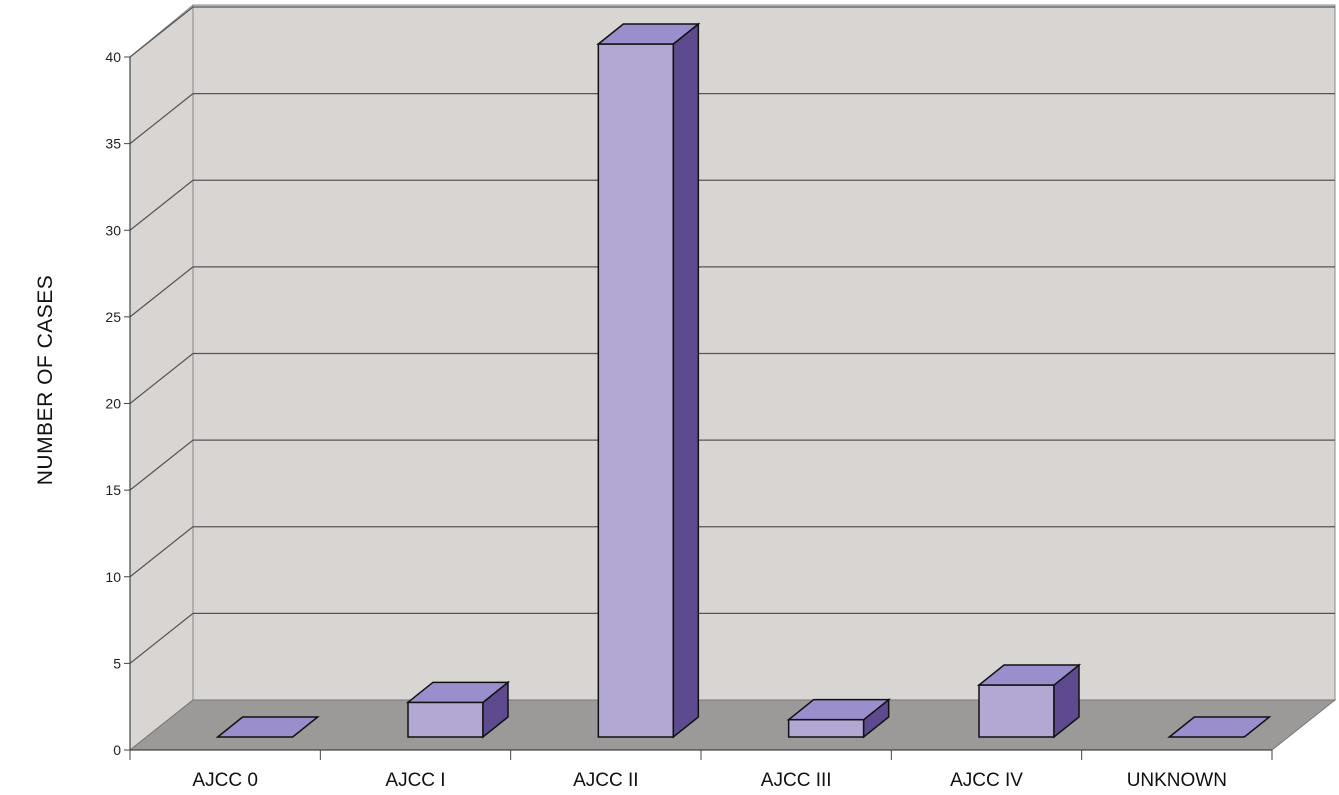  I want to click on y-tick-label: 35, so click(113, 144).